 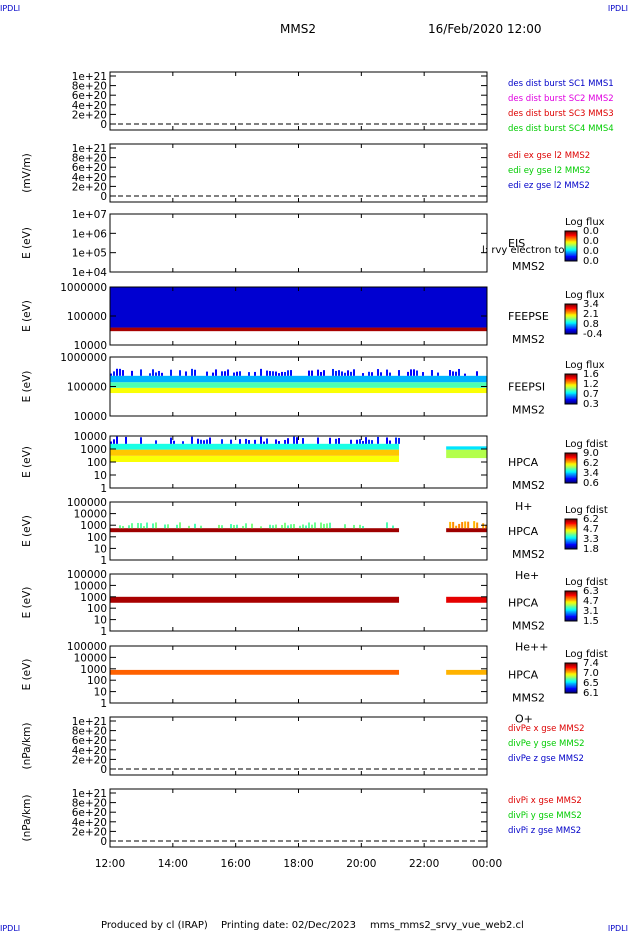 What do you see at coordinates (591, 591) in the screenshot?
I see `panel-8-colorbar-tick: 6.3` at bounding box center [591, 591].